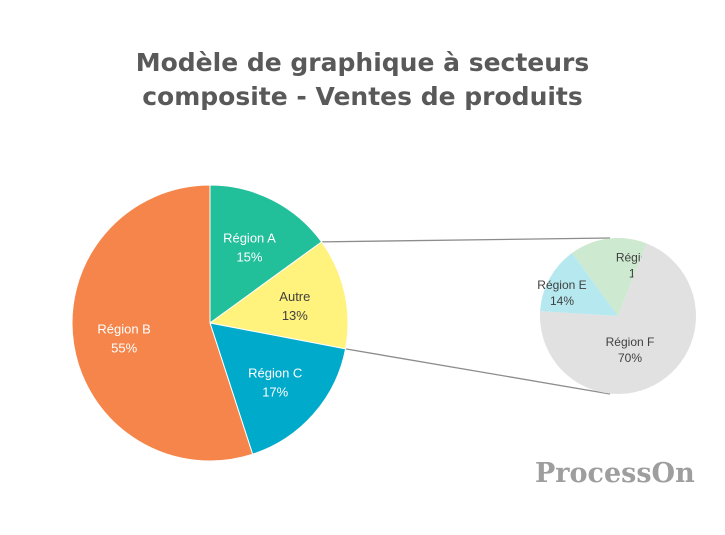 This screenshot has height=535, width=725. Describe the element at coordinates (362, 96) in the screenshot. I see `chart-title-line-2: composite - Ventes de produits` at that location.